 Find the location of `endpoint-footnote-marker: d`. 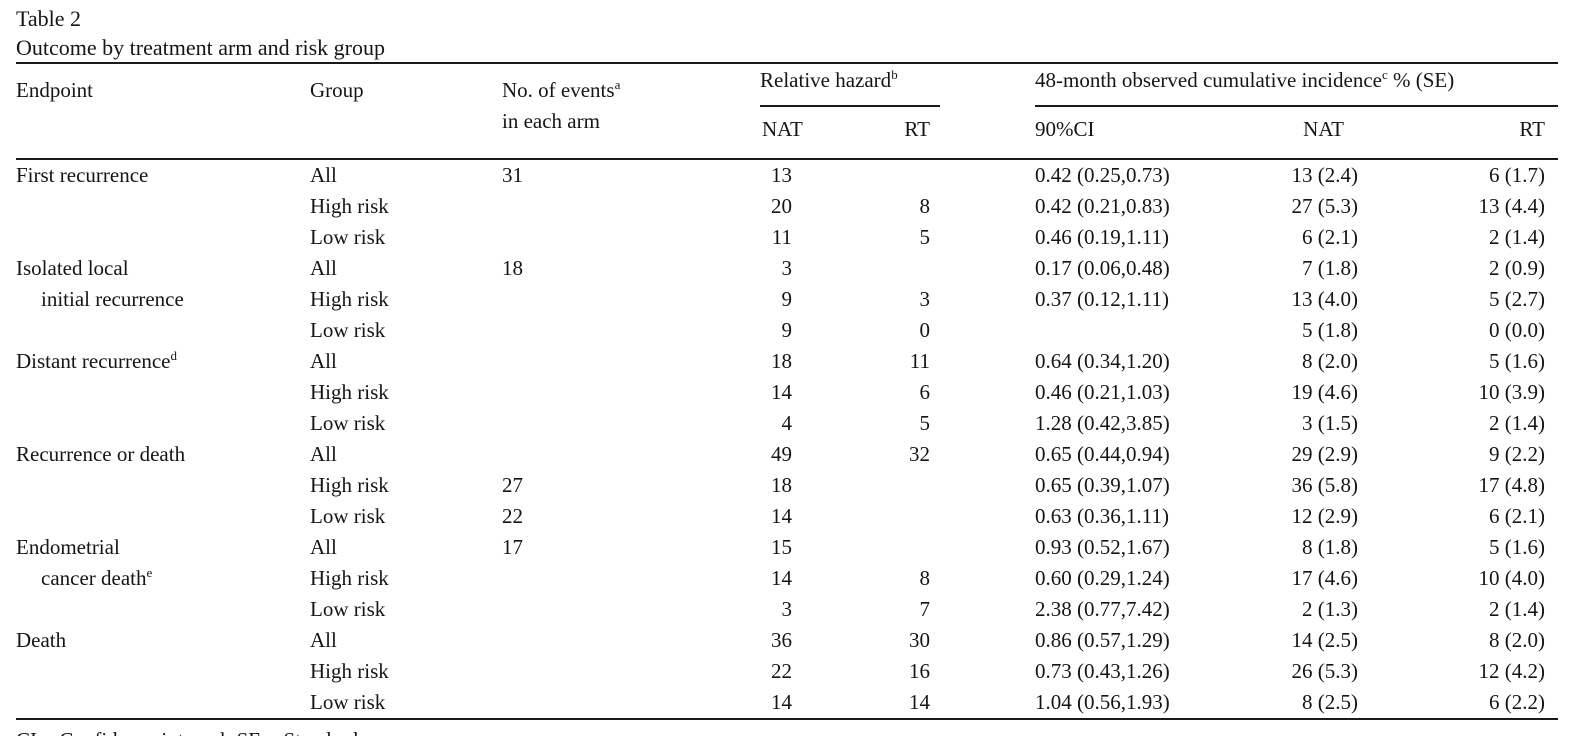

endpoint-footnote-marker: d is located at coordinates (174, 355).